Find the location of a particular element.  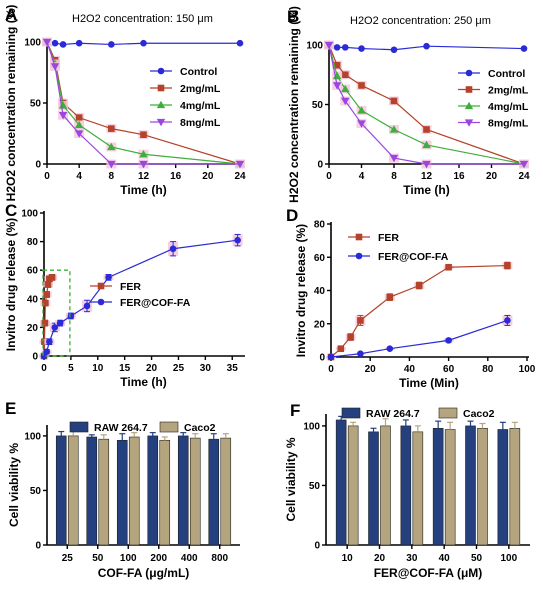

x-tick-label: 35 is located at coordinates (233, 368).